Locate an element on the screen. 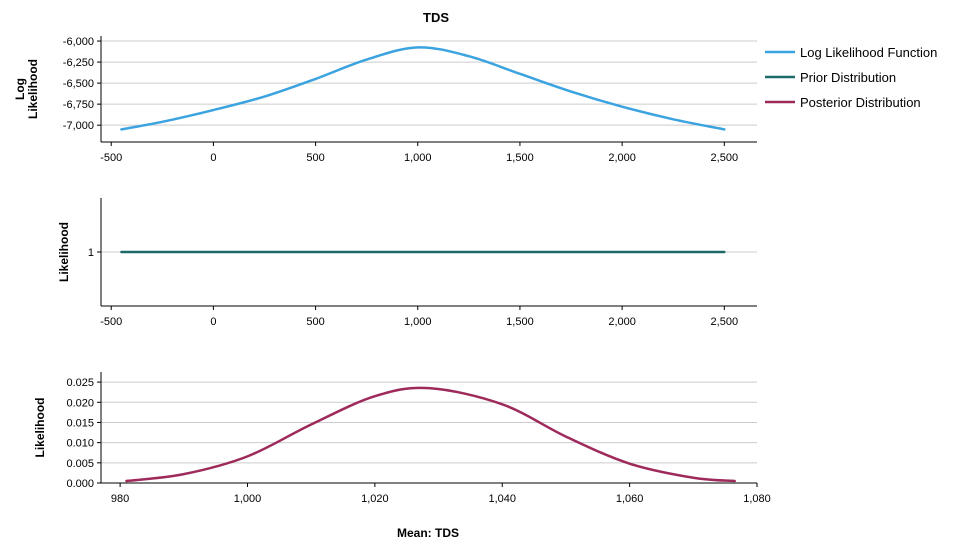 This screenshot has height=544, width=968. y-tick-label: 0.000 is located at coordinates (80, 484).